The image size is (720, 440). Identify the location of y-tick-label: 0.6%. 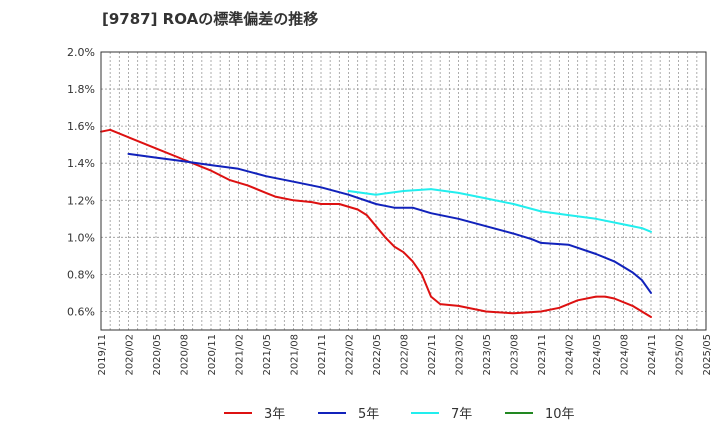
(81, 311).